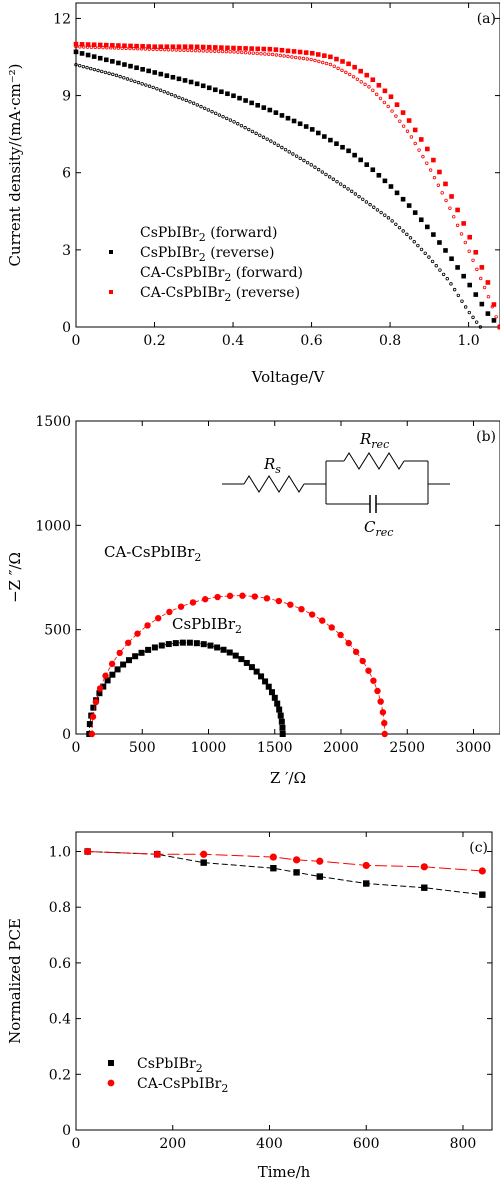 The image size is (500, 1182). I want to click on x-tick-label: 0, so click(76, 1144).